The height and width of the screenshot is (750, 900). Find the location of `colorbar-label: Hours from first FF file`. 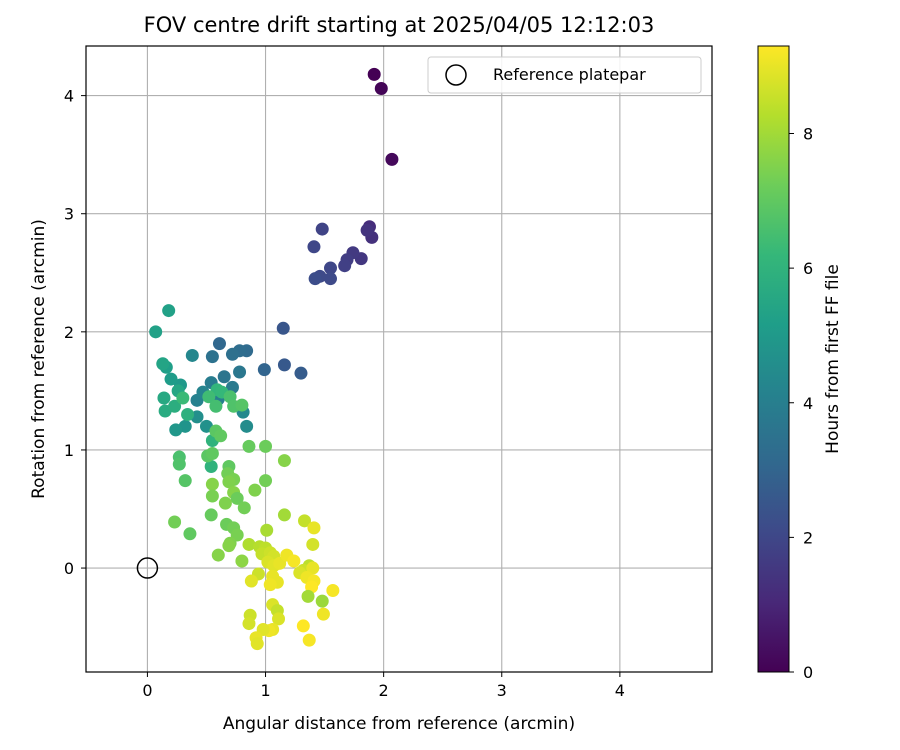

colorbar-label: Hours from first FF file is located at coordinates (833, 359).